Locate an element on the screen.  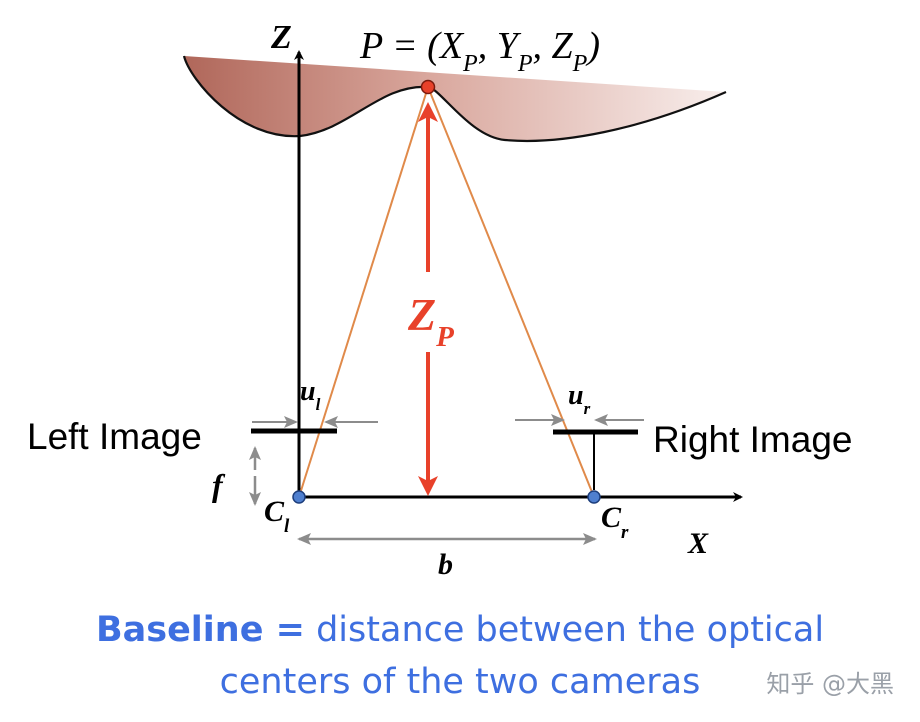
caption-line-1: Baseline = distance between the optical is located at coordinates (460, 630).